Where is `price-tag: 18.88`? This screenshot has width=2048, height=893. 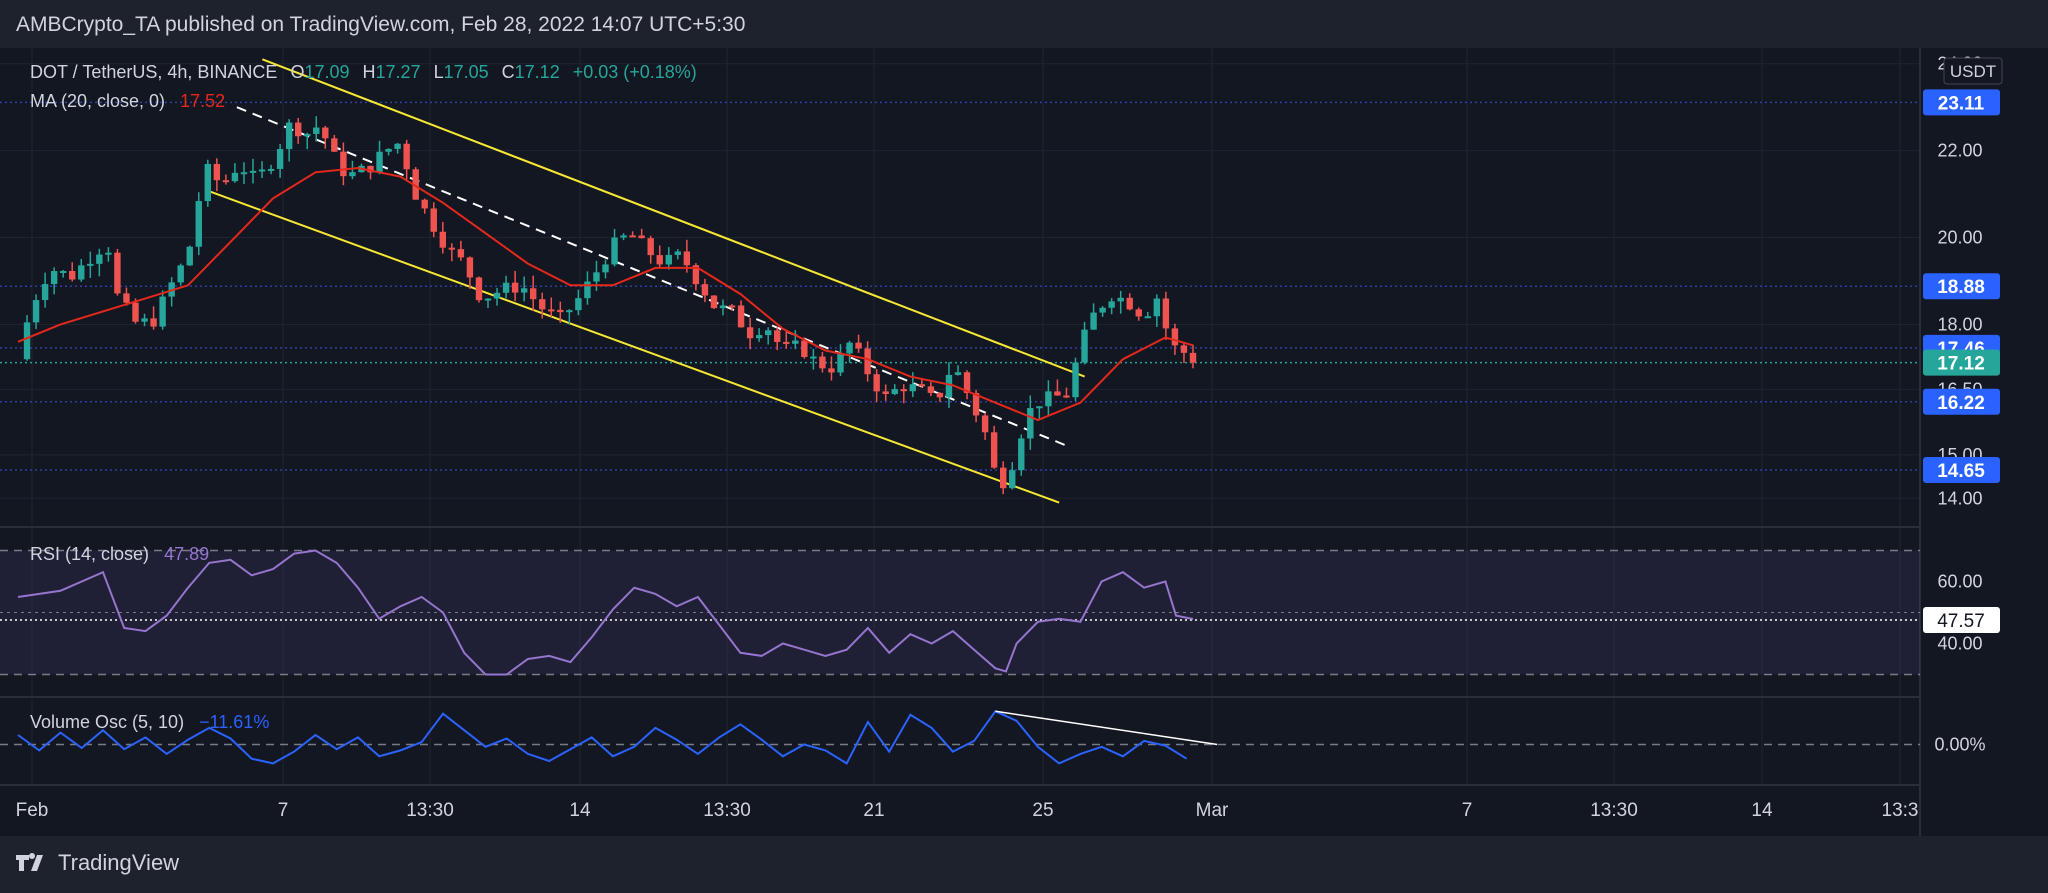 price-tag: 18.88 is located at coordinates (1961, 287).